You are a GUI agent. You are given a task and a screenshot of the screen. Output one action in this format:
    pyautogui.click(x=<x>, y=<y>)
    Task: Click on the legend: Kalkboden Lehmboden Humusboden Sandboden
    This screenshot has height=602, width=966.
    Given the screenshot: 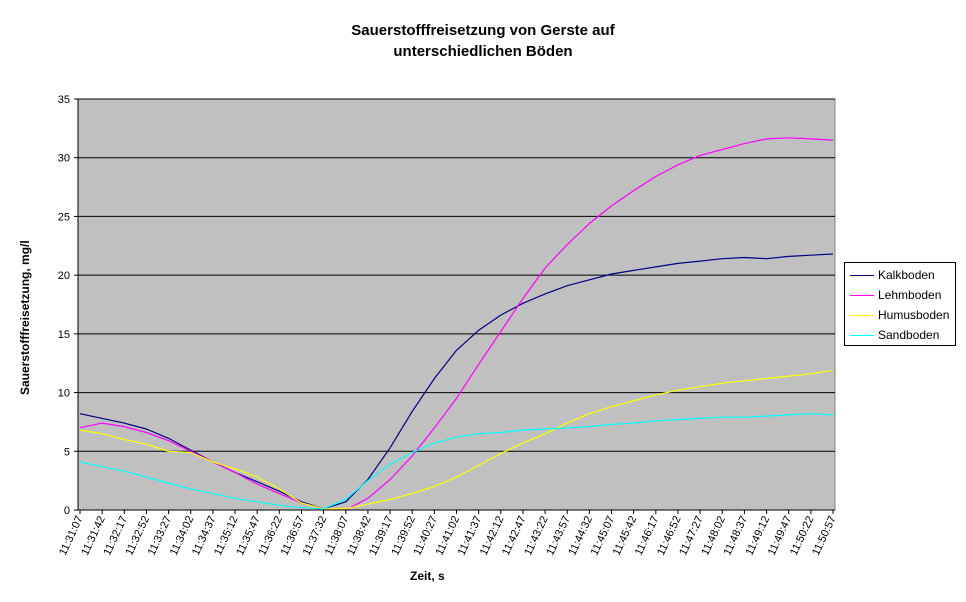 What is the action you would take?
    pyautogui.click(x=900, y=304)
    